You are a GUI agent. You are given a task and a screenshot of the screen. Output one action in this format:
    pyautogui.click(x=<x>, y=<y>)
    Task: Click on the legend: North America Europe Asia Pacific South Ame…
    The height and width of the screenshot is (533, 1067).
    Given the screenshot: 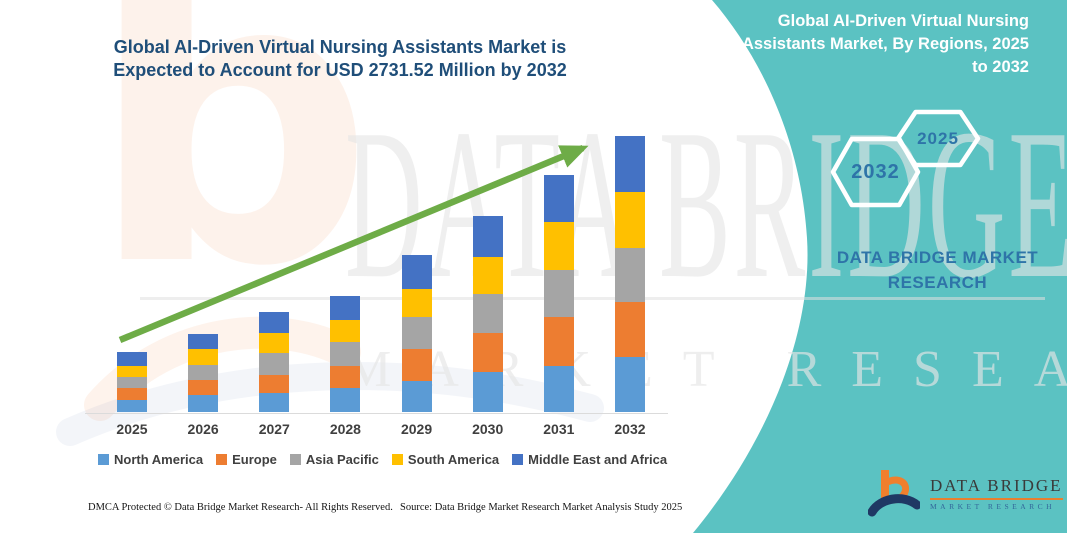 What is the action you would take?
    pyautogui.click(x=382, y=459)
    